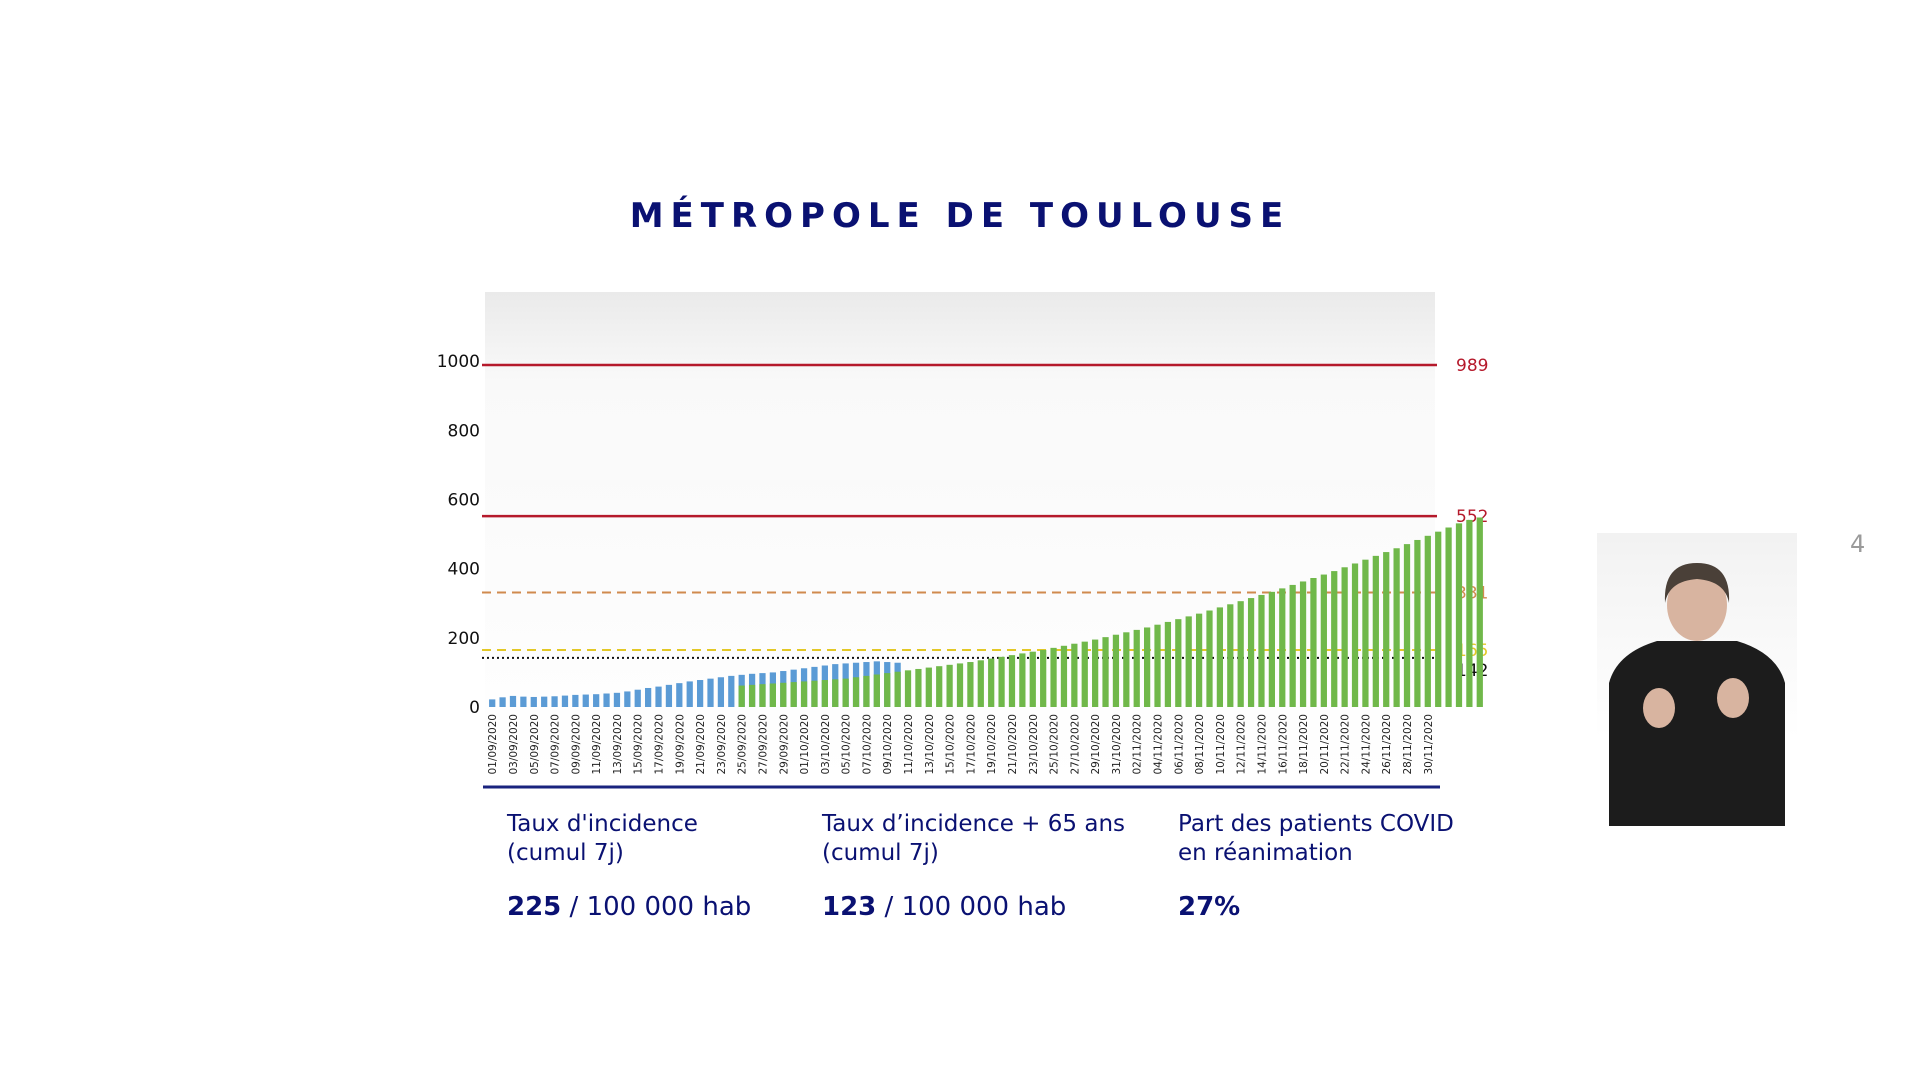 This screenshot has height=1080, width=1920. I want to click on x-tick-label: 21/10/2020, so click(1013, 744).